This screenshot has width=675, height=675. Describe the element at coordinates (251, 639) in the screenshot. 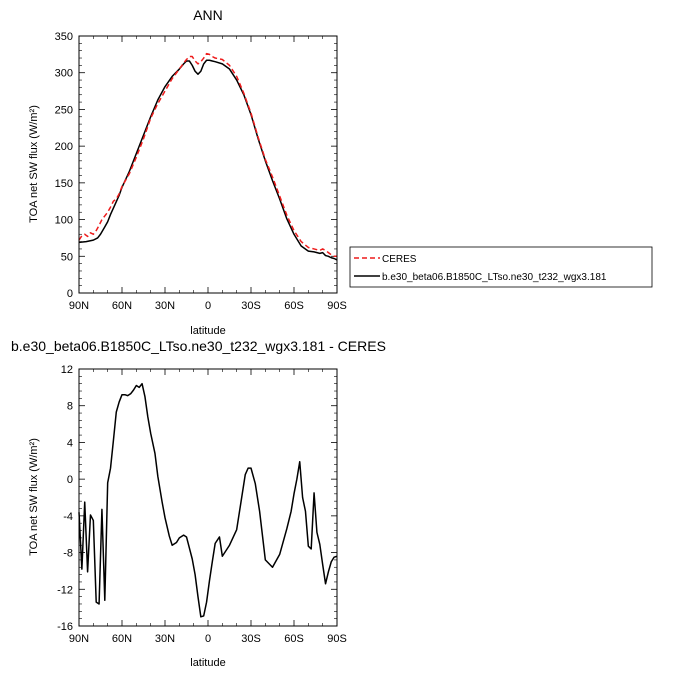

I see `bottom-chart-xtick-label: 30S` at that location.